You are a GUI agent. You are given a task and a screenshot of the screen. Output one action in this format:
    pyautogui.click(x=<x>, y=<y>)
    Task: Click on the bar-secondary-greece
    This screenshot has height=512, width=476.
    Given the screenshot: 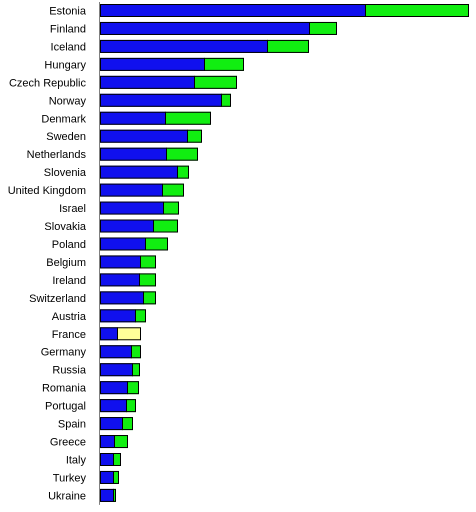 What is the action you would take?
    pyautogui.click(x=121, y=442)
    